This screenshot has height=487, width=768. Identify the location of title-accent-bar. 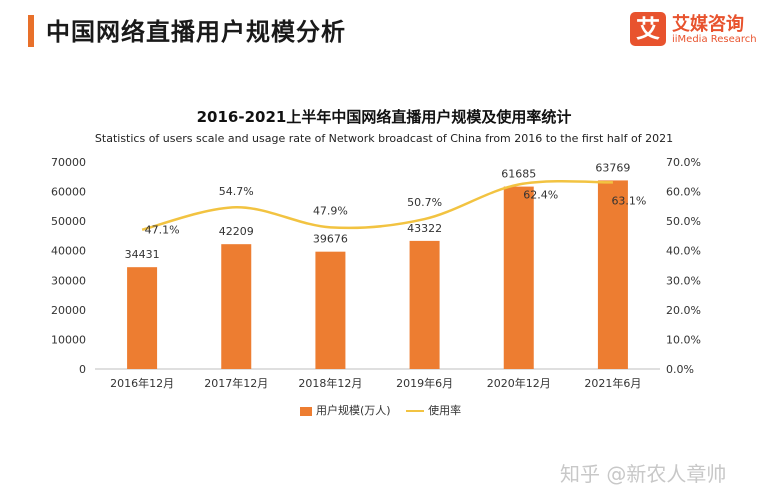
(31, 31).